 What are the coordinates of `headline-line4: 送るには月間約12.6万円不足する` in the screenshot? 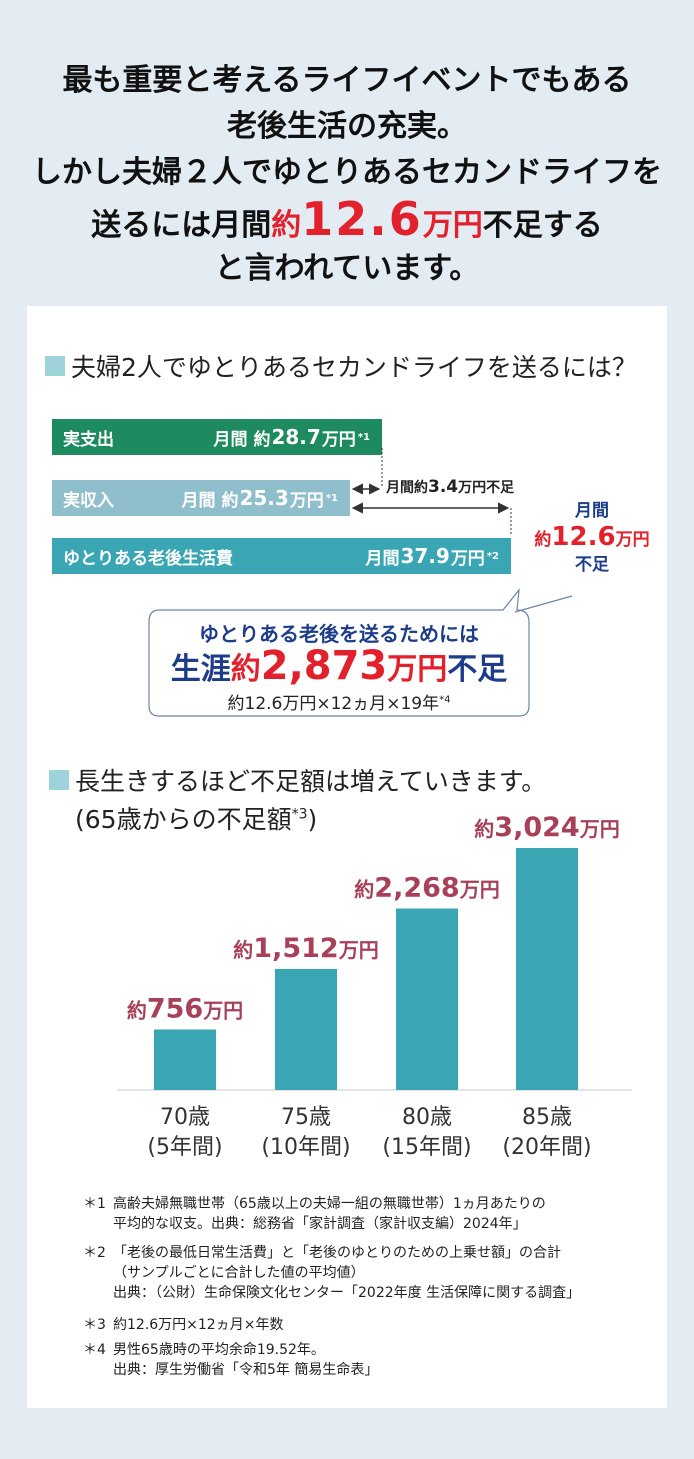 It's located at (347, 221).